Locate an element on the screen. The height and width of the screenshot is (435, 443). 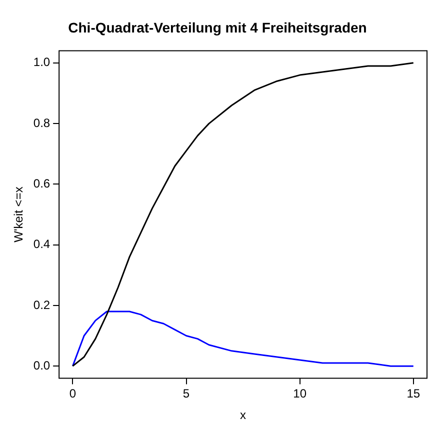
chart-title: Chi-Quadrat-Verteilung mit 4 Freiheitsgraden is located at coordinates (217, 27).